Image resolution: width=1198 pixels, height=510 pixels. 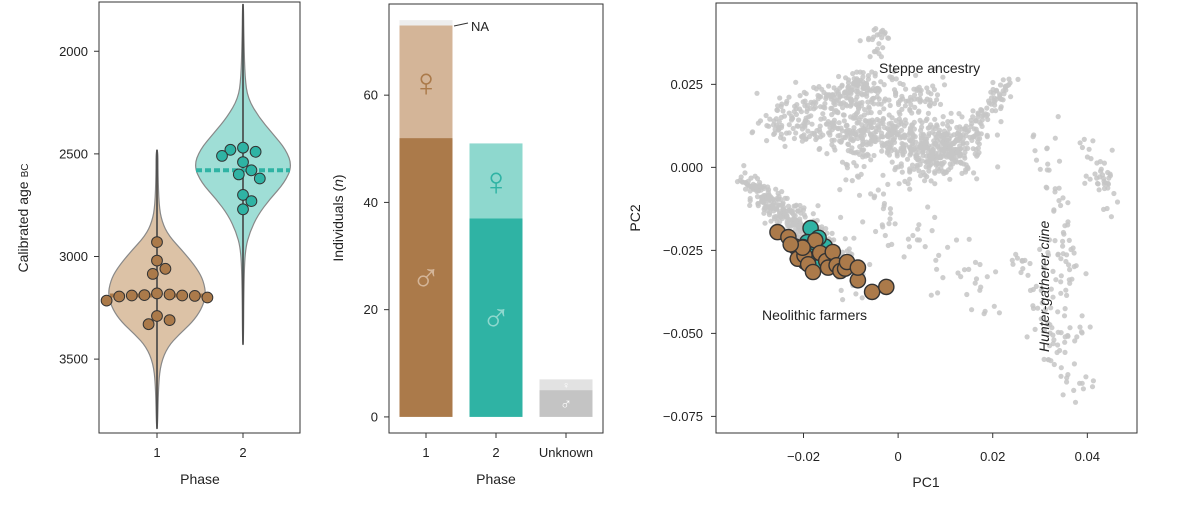 I want to click on female-symbol-1: ♀, so click(x=426, y=83).